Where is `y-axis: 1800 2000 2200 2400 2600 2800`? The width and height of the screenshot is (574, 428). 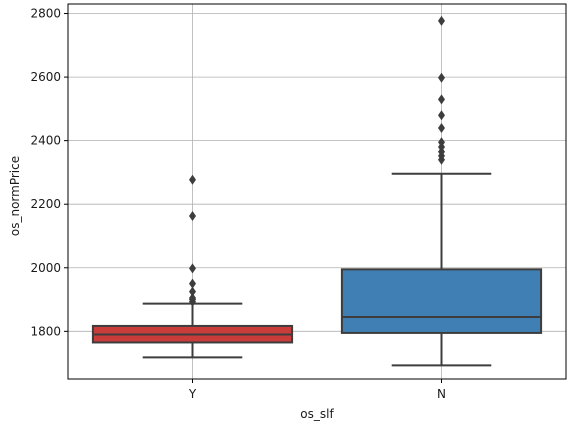 y-axis: 1800 2000 2200 2400 2600 2800 is located at coordinates (49, 172).